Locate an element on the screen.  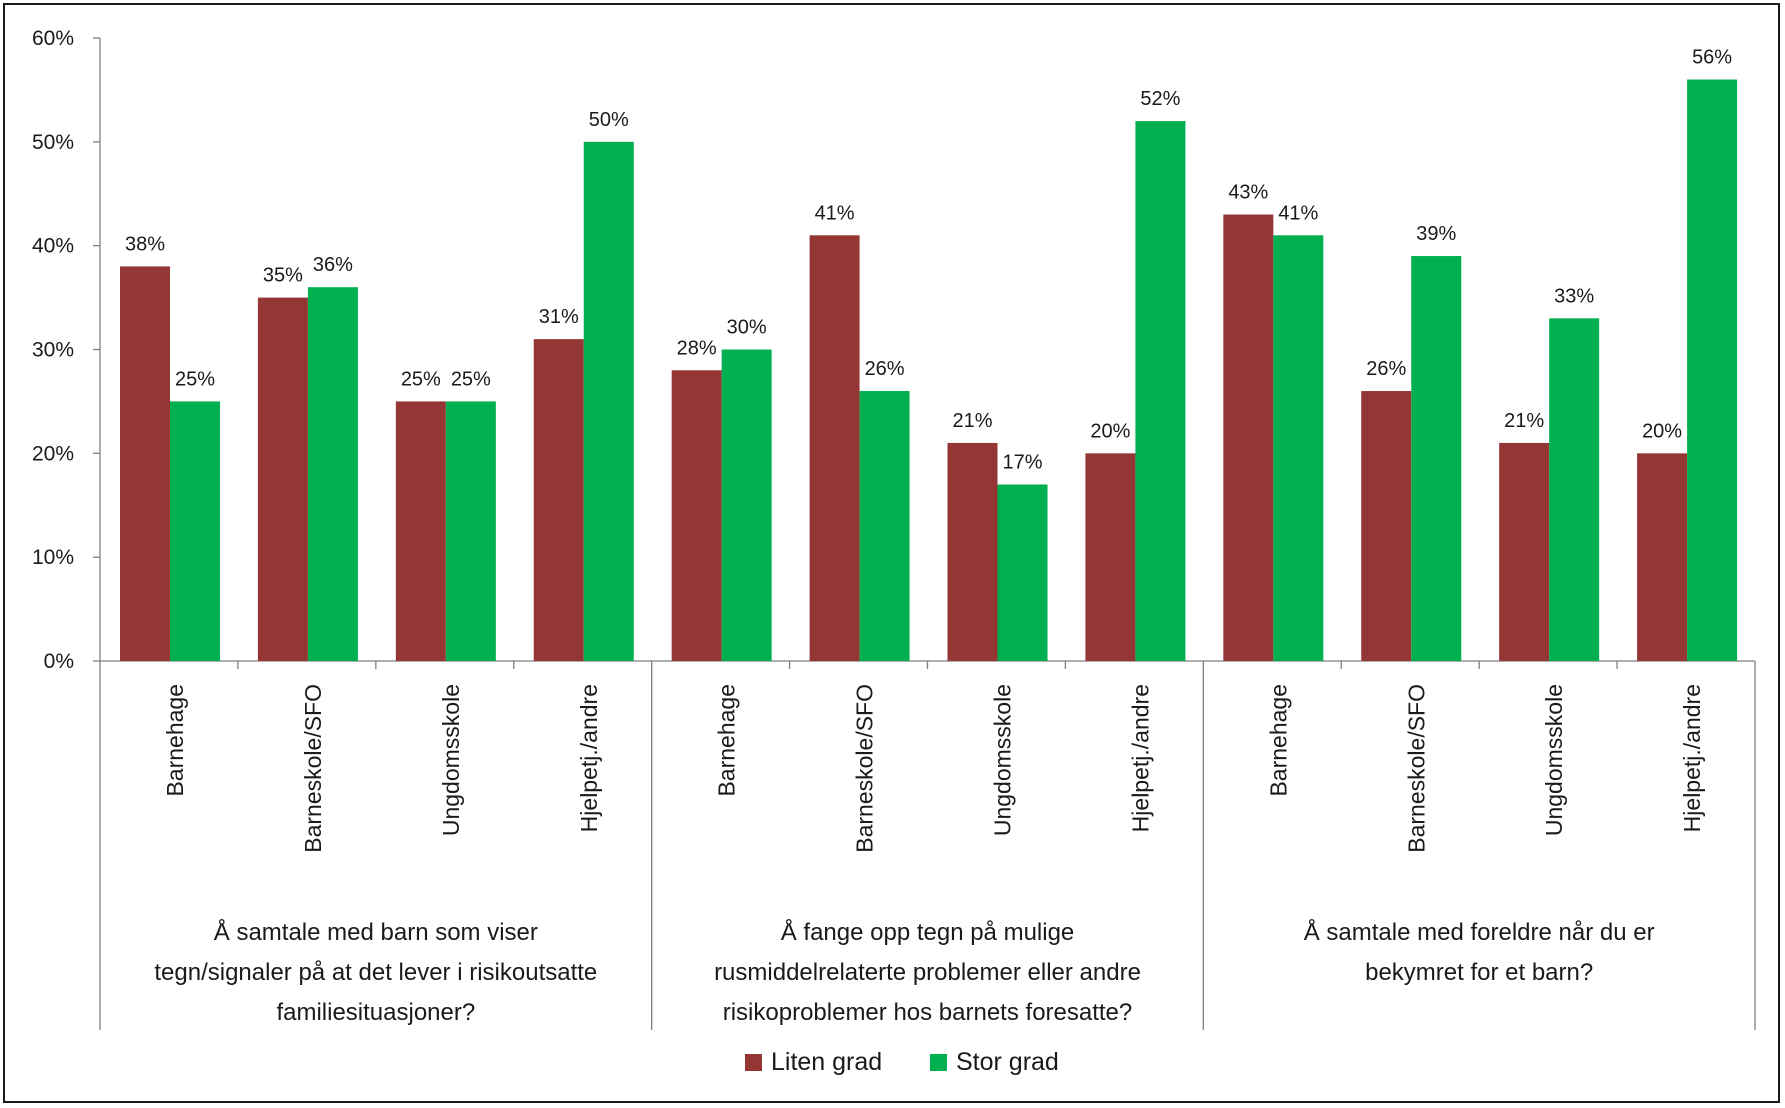
data-label: 36% is located at coordinates (333, 265).